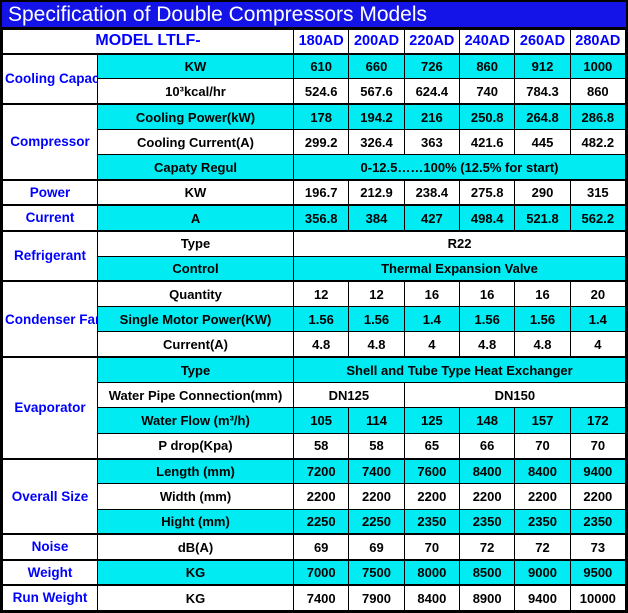 This screenshot has height=613, width=628. Describe the element at coordinates (432, 116) in the screenshot. I see `value-cell: 216` at that location.